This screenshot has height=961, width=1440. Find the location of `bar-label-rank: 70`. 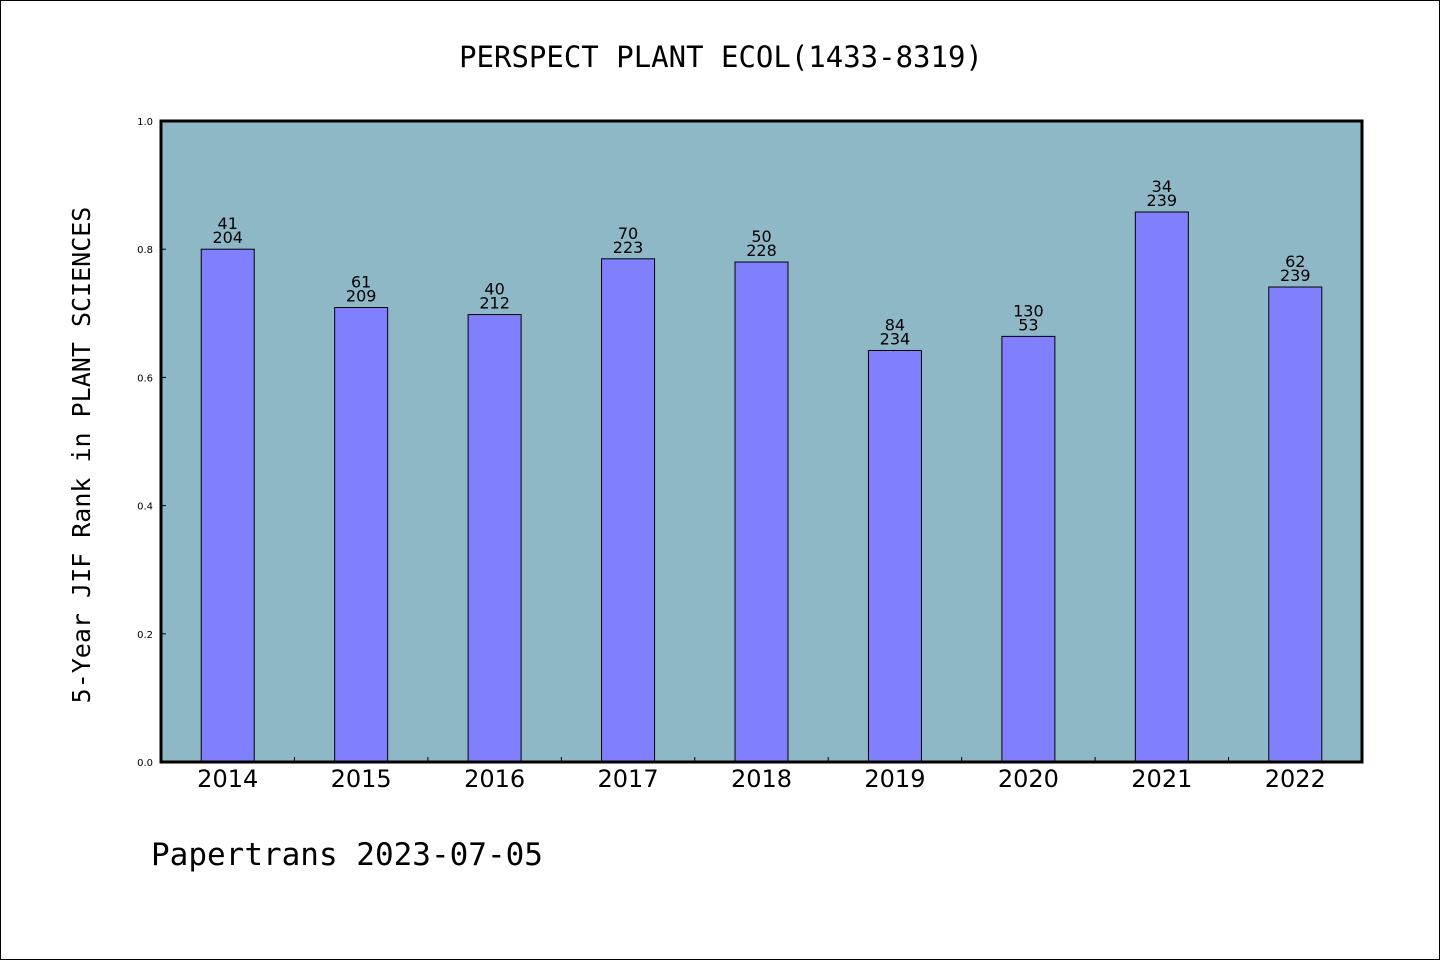

bar-label-rank: 70 is located at coordinates (628, 233).